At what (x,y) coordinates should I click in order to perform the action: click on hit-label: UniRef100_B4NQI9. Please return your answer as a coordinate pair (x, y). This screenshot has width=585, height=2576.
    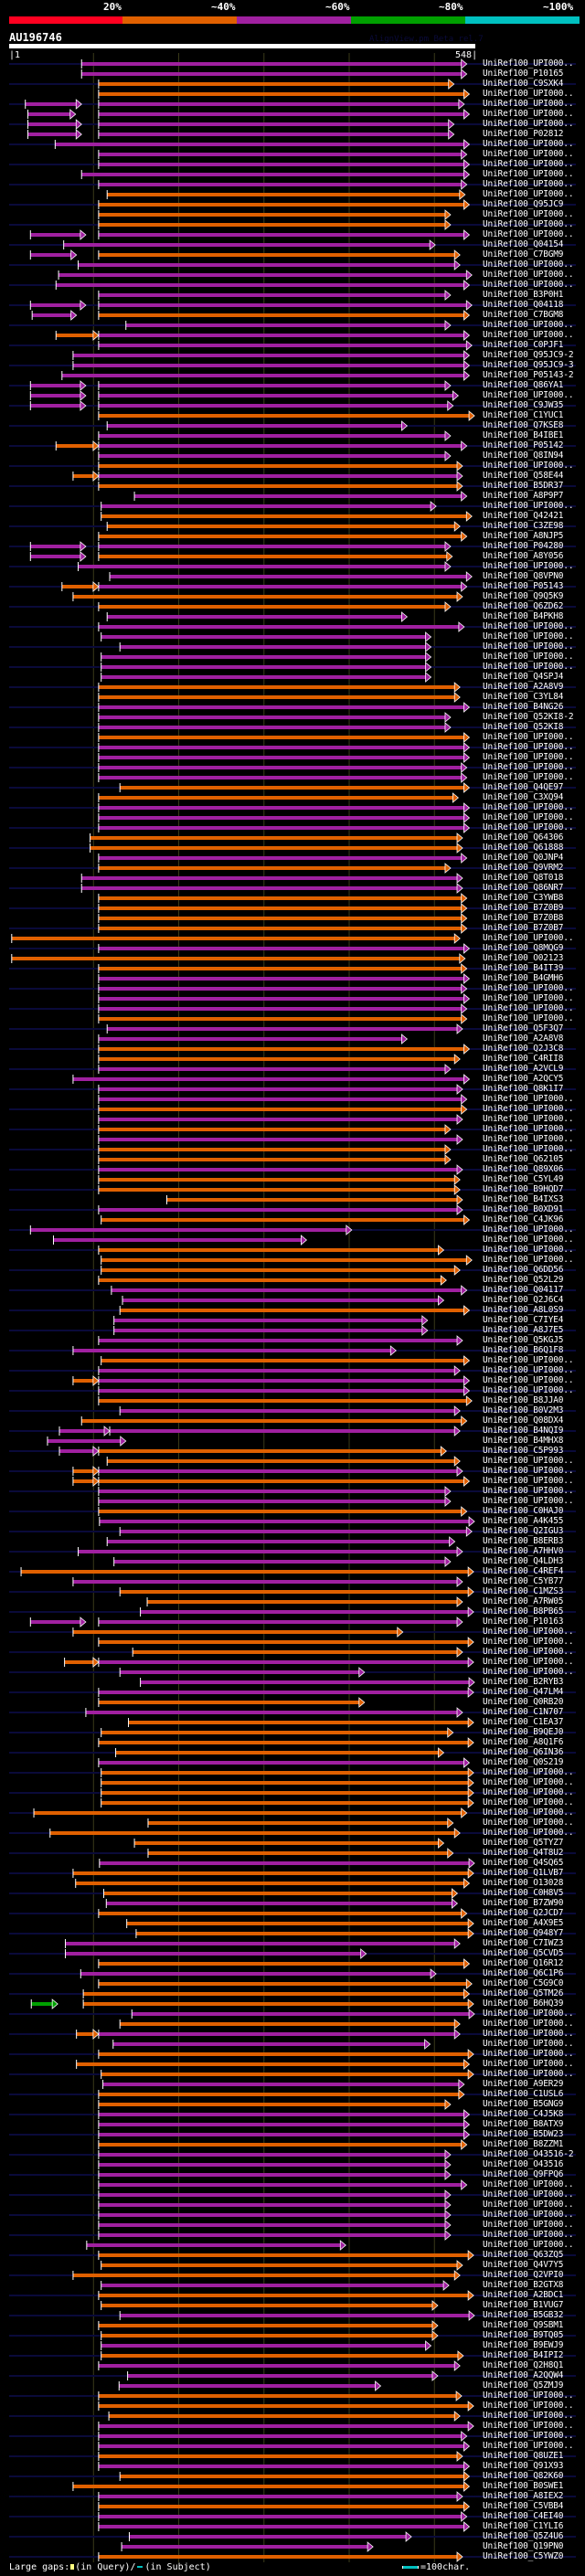
    Looking at the image, I should click on (523, 1431).